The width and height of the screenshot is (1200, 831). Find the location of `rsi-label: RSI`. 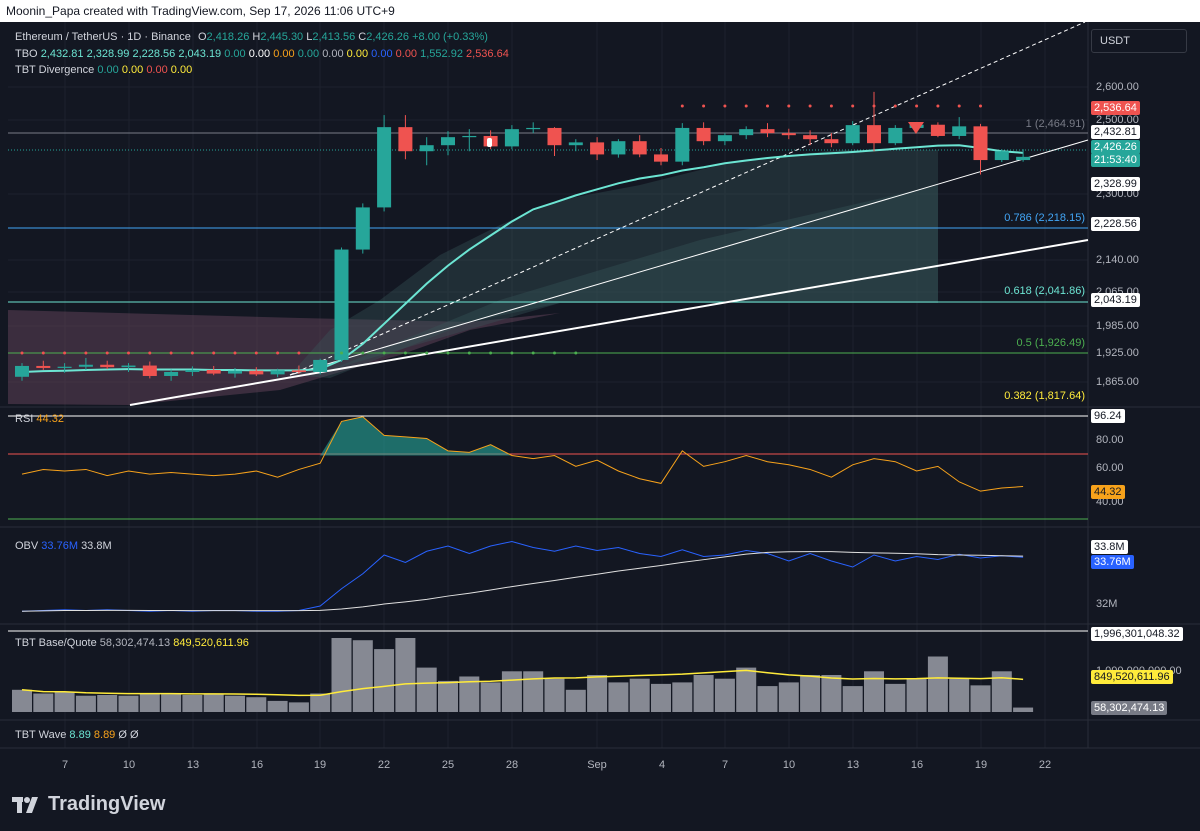

rsi-label: RSI is located at coordinates (24, 419).